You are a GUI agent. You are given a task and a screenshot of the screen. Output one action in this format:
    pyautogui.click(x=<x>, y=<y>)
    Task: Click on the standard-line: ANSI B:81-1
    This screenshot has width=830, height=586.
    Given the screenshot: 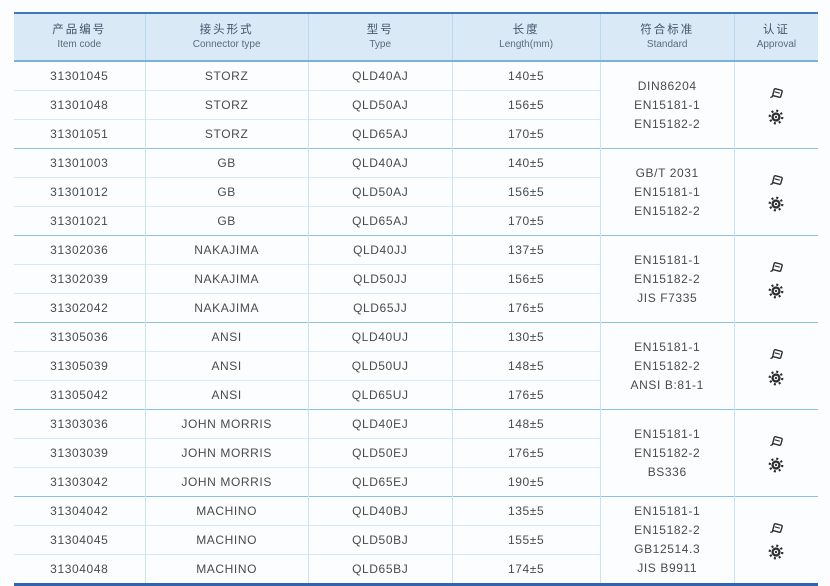 What is the action you would take?
    pyautogui.click(x=667, y=384)
    